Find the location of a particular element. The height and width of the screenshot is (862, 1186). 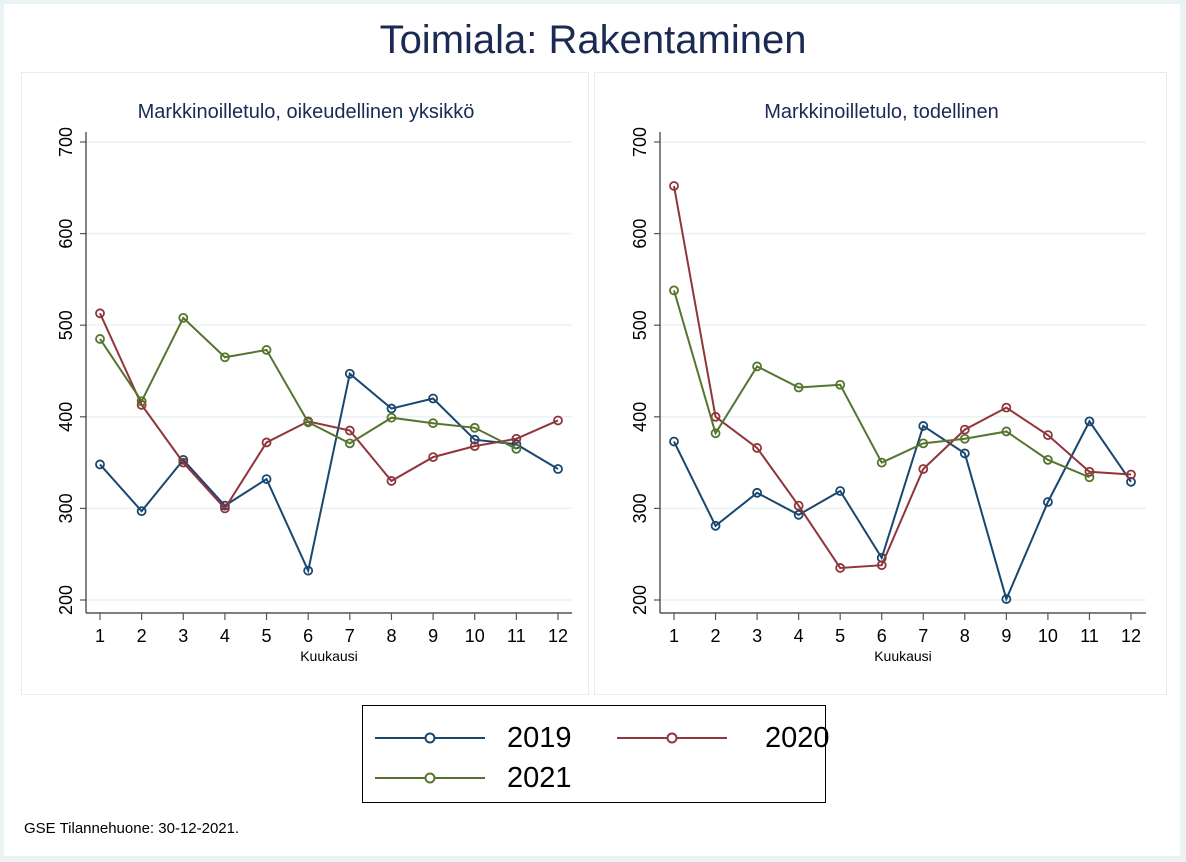

legend-swatch-2021 is located at coordinates (430, 778).